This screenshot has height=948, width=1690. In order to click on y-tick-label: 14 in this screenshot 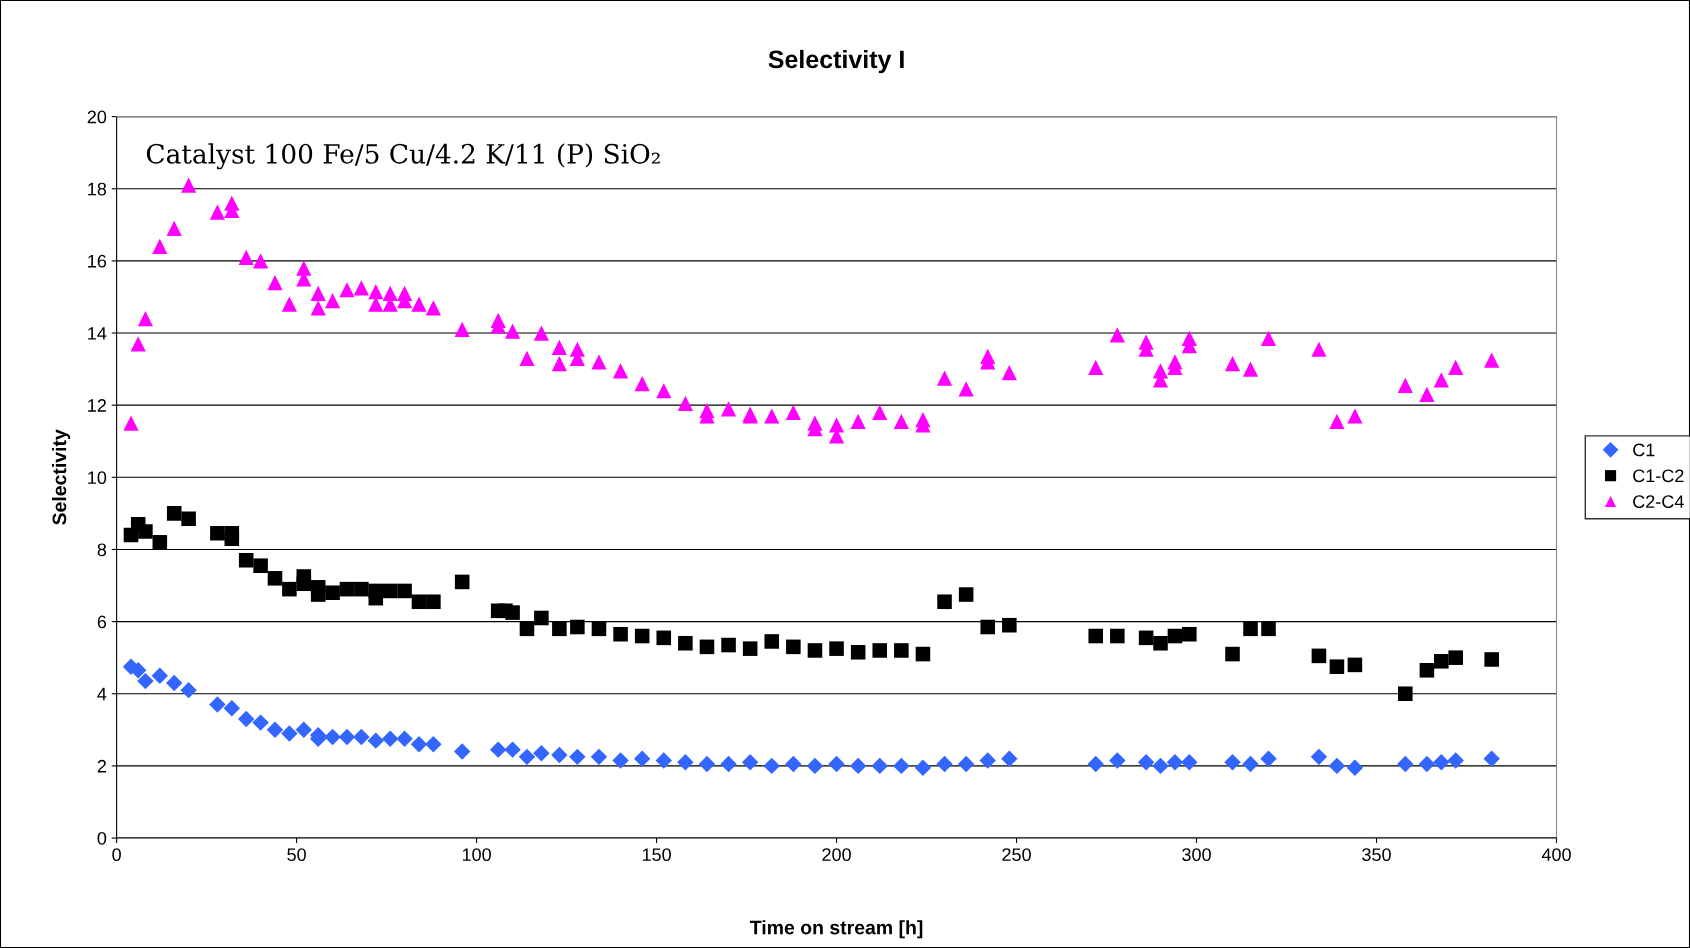, I will do `click(97, 333)`.